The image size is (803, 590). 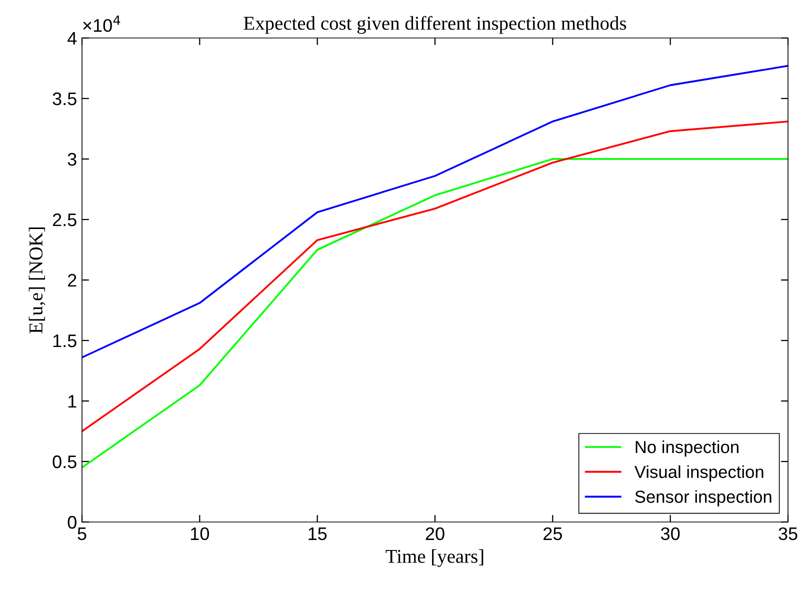 What do you see at coordinates (200, 533) in the screenshot?
I see `x-tick-label: 10` at bounding box center [200, 533].